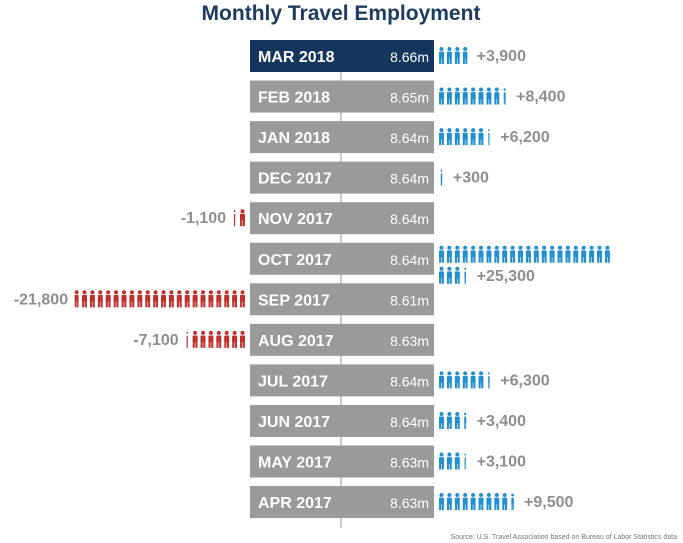 The height and width of the screenshot is (543, 683). Describe the element at coordinates (293, 381) in the screenshot. I see `month-label: JUL 2017` at that location.